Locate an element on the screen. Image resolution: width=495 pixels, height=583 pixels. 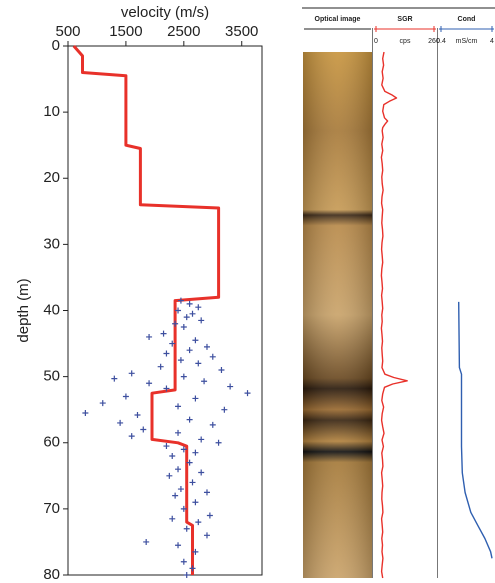
y-tick-label: 10 is located at coordinates (51, 111).